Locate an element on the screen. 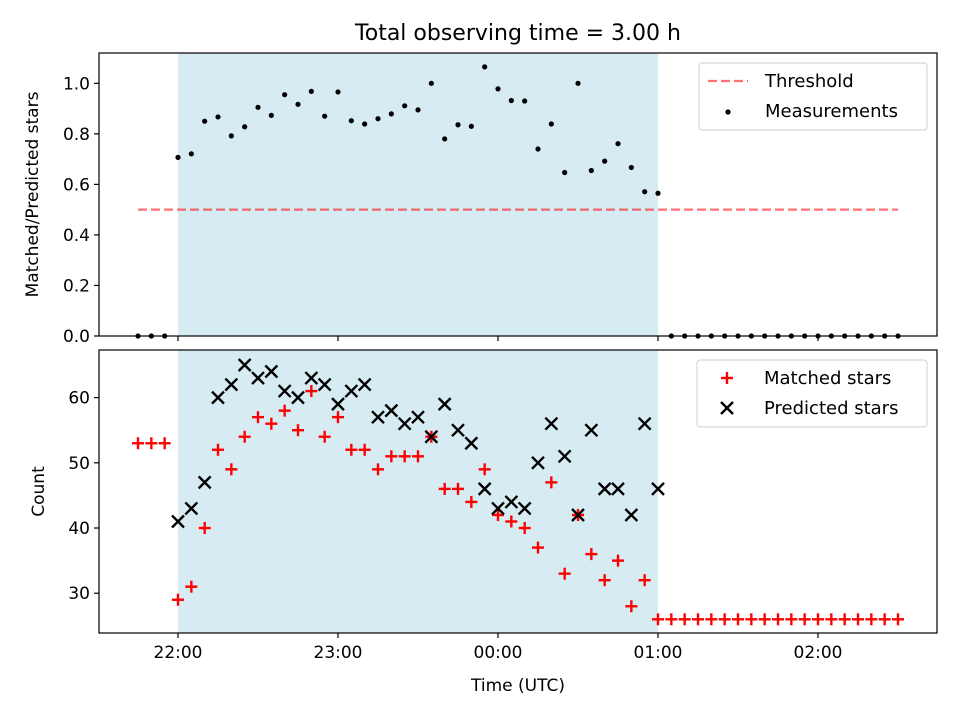 This screenshot has width=960, height=720. legend-predicted-swatch is located at coordinates (727, 408).